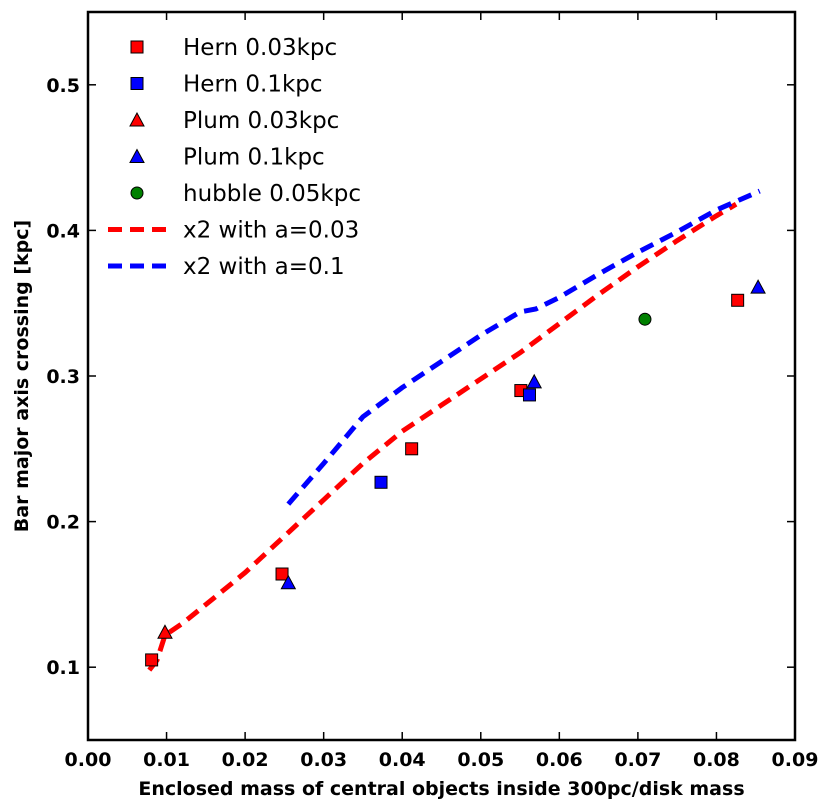 Image resolution: width=830 pixels, height=812 pixels. What do you see at coordinates (63, 668) in the screenshot?
I see `y-tick-label: 0.1` at bounding box center [63, 668].